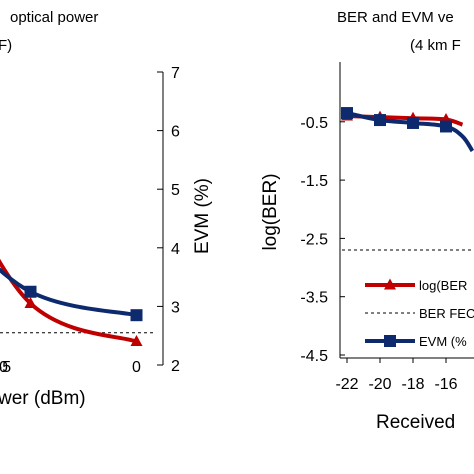 Image resolution: width=474 pixels, height=474 pixels. Describe the element at coordinates (346, 384) in the screenshot. I see `right-x-tick-label: -22` at that location.